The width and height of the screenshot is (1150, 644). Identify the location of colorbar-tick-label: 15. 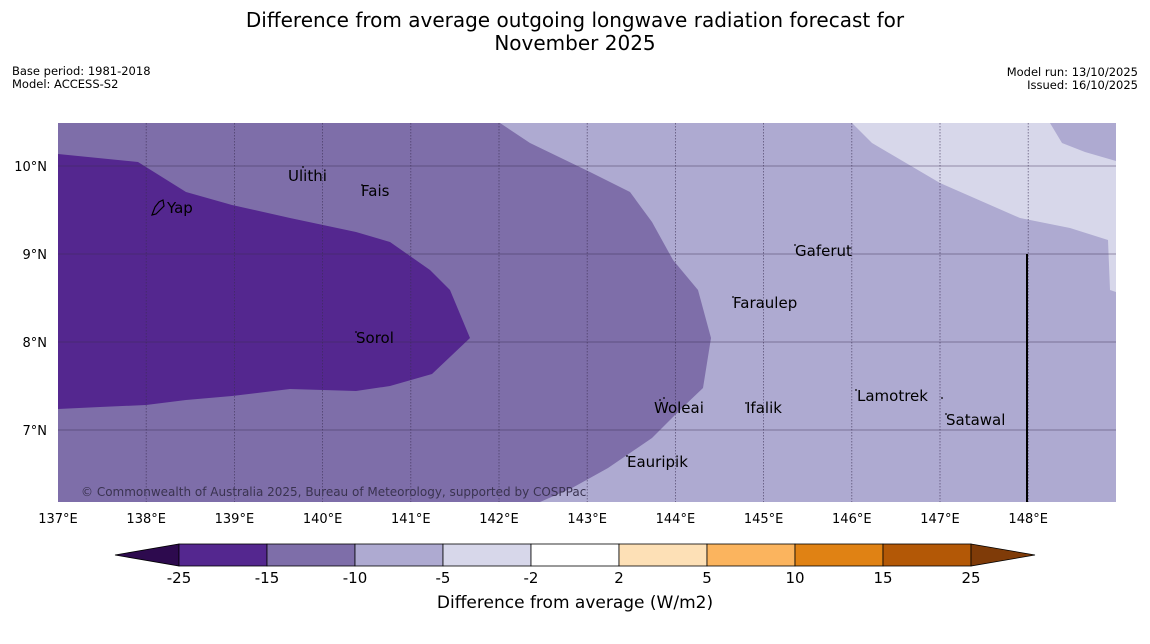
(883, 578).